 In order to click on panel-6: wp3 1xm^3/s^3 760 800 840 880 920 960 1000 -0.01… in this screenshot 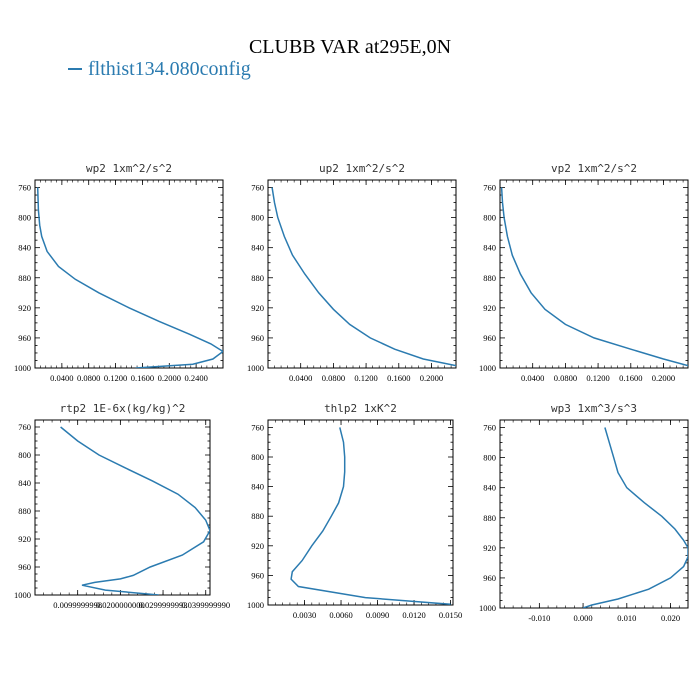, I will do `click(584, 512)`.